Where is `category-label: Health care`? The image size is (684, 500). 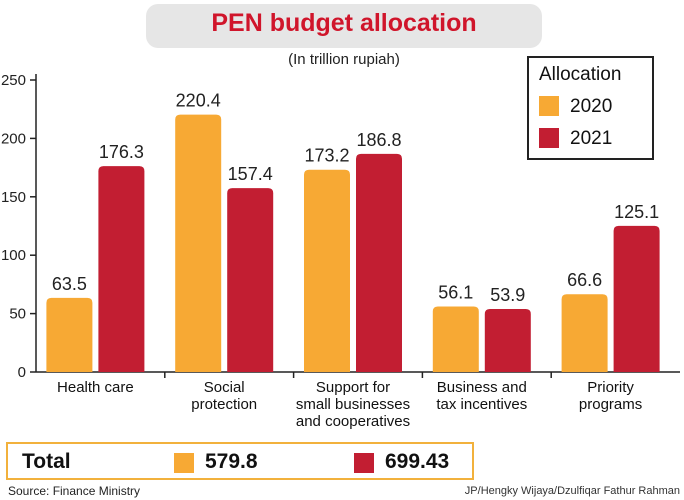
category-label: Health care is located at coordinates (95, 387).